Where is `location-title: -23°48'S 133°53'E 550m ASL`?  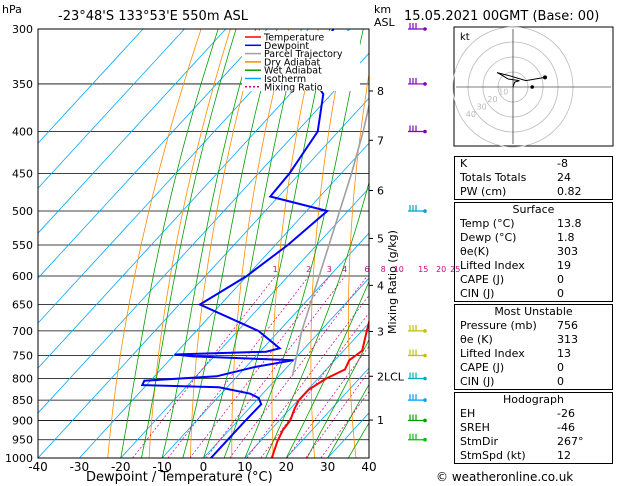 location-title: -23°48'S 133°53'E 550m ASL is located at coordinates (153, 16).